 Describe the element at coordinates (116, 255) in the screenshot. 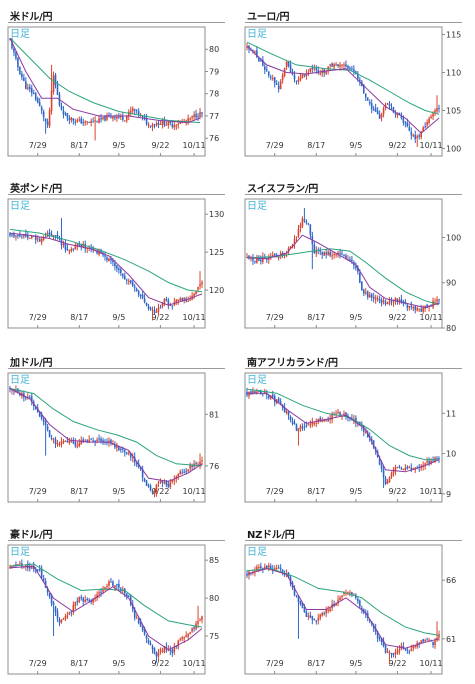

I see `chart-panel-gbp-jpy: 英ポンド/円 7/29 8/17 9/5 9/22 10/11 120 125 130 日足` at that location.